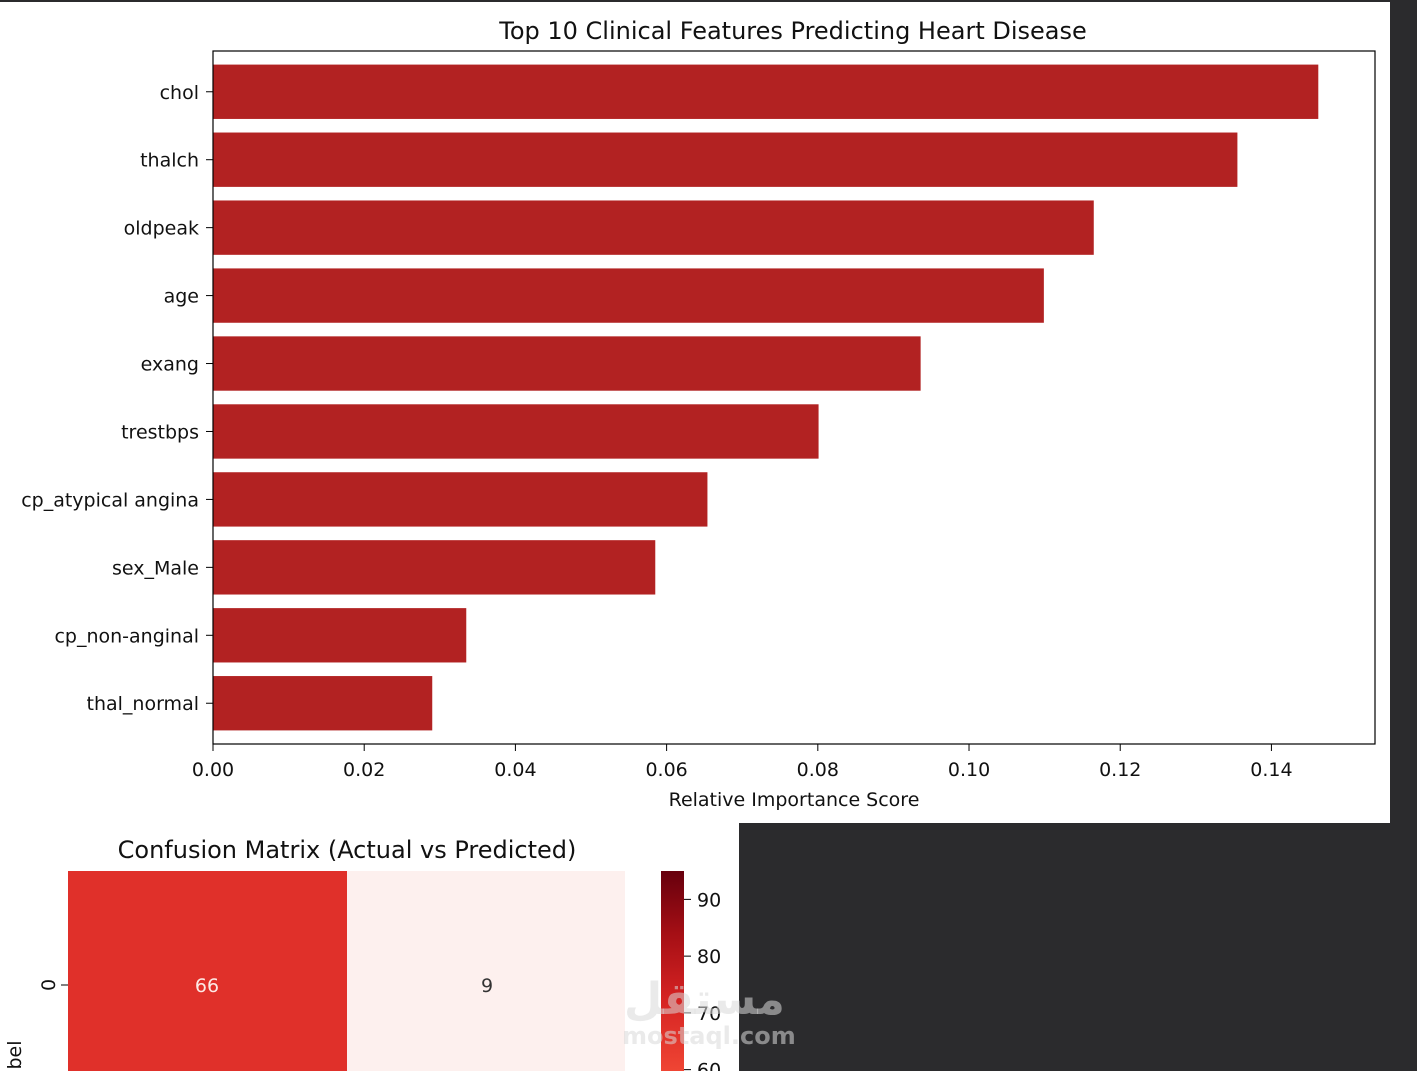  Describe the element at coordinates (487, 986) in the screenshot. I see `cm-cell-0-1-value: 9` at that location.